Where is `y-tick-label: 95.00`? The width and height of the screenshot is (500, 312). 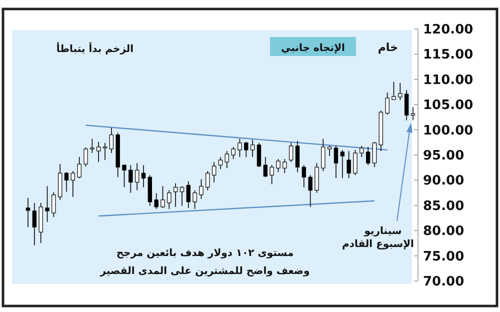
y-tick-label: 95.00 is located at coordinates (443, 156).